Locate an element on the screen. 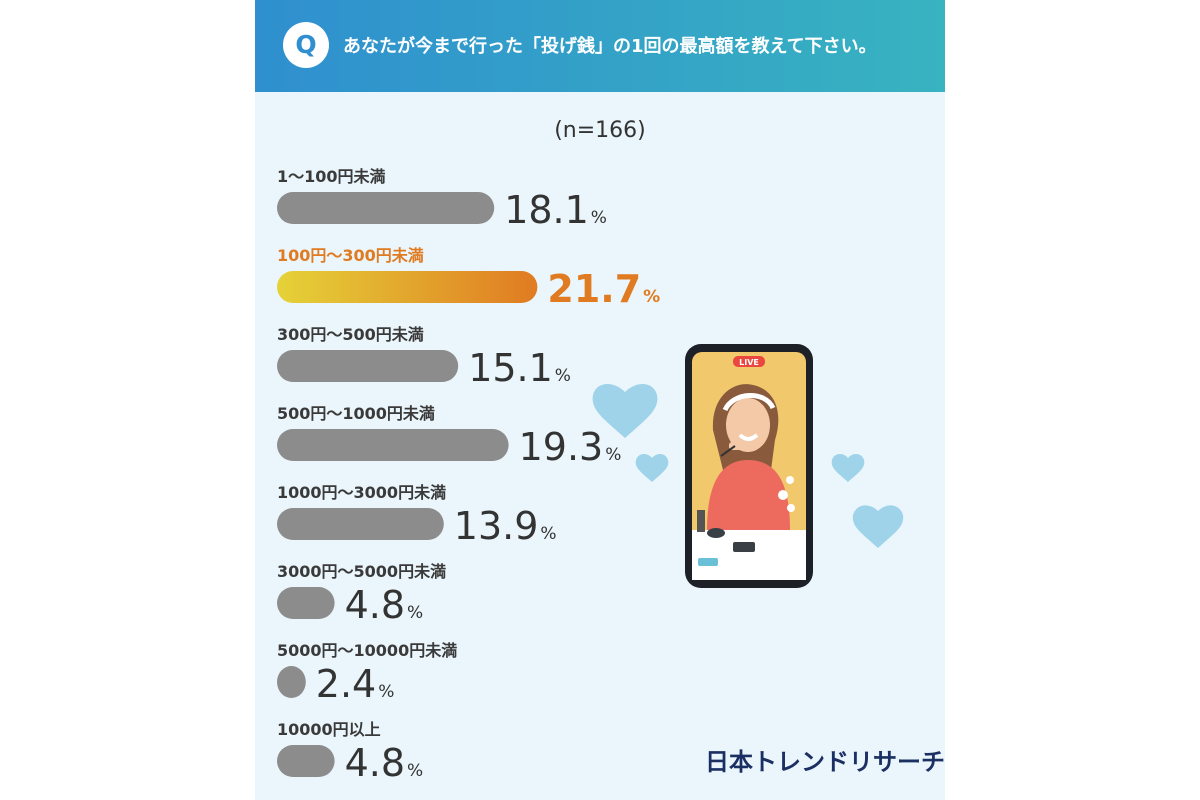 This screenshot has width=1200, height=800. value-label: 18.1 is located at coordinates (546, 210).